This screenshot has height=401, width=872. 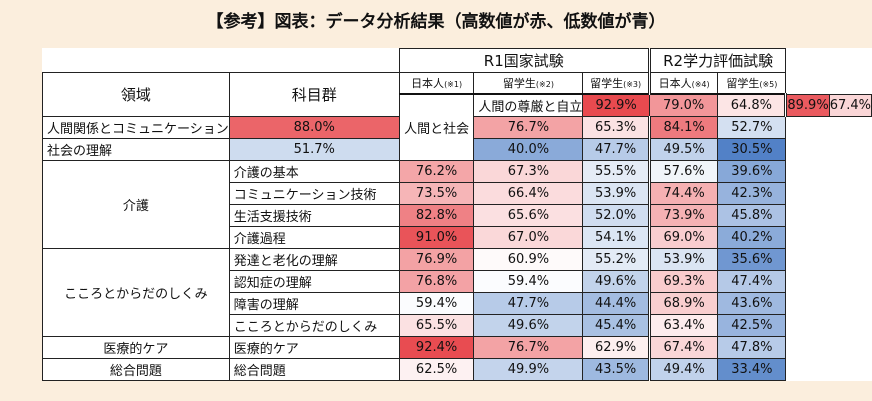 I want to click on domain-cell: 介護, so click(x=136, y=204).